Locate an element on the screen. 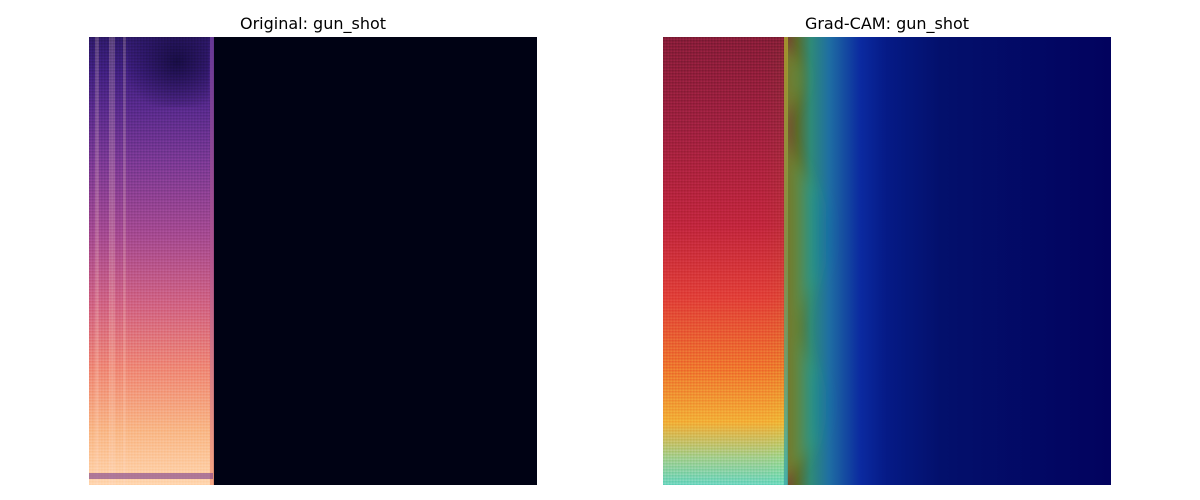  original-panel-title: Original: gun_shot is located at coordinates (313, 24).